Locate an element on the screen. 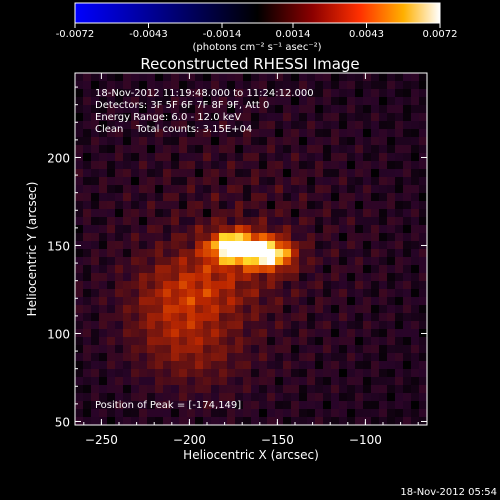  annotation-clean-counts: Clean Total counts: 3.15E+04 is located at coordinates (173, 129).